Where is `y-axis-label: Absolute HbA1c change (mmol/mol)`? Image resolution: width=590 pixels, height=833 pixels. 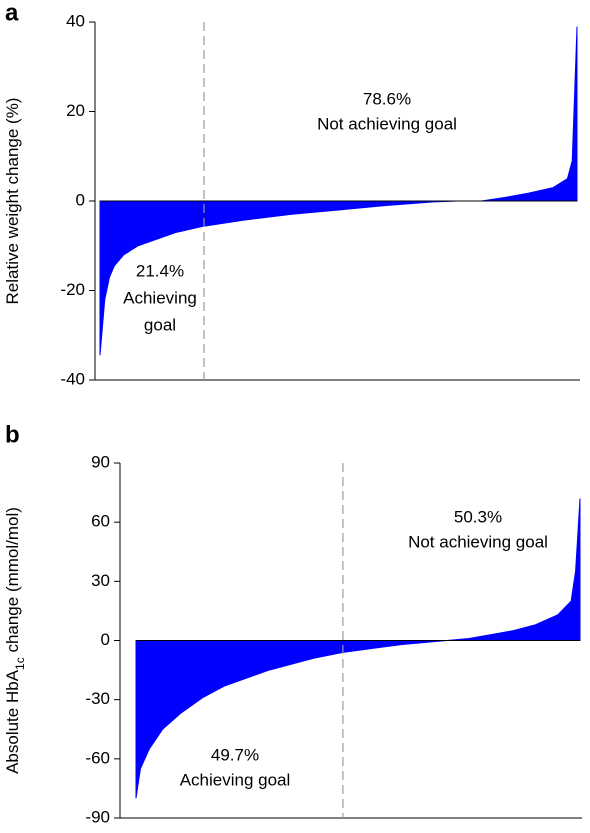 y-axis-label: Absolute HbA1c change (mmol/mol) is located at coordinates (15, 640).